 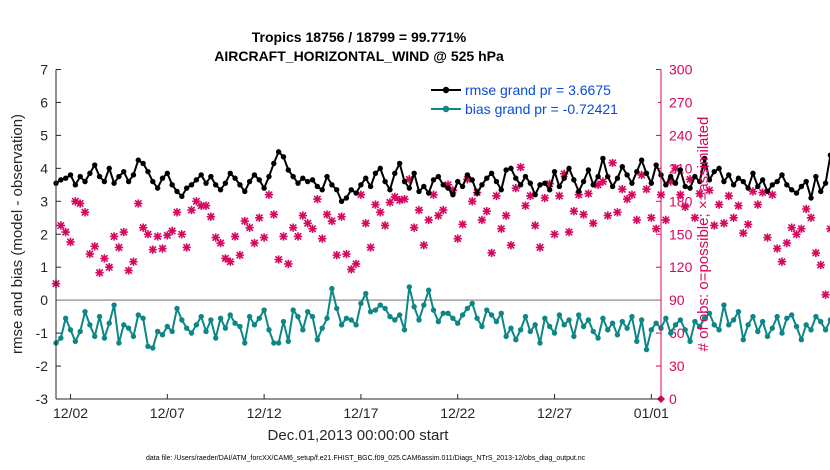 I want to click on x-tick-label: 01/01, so click(x=651, y=413).